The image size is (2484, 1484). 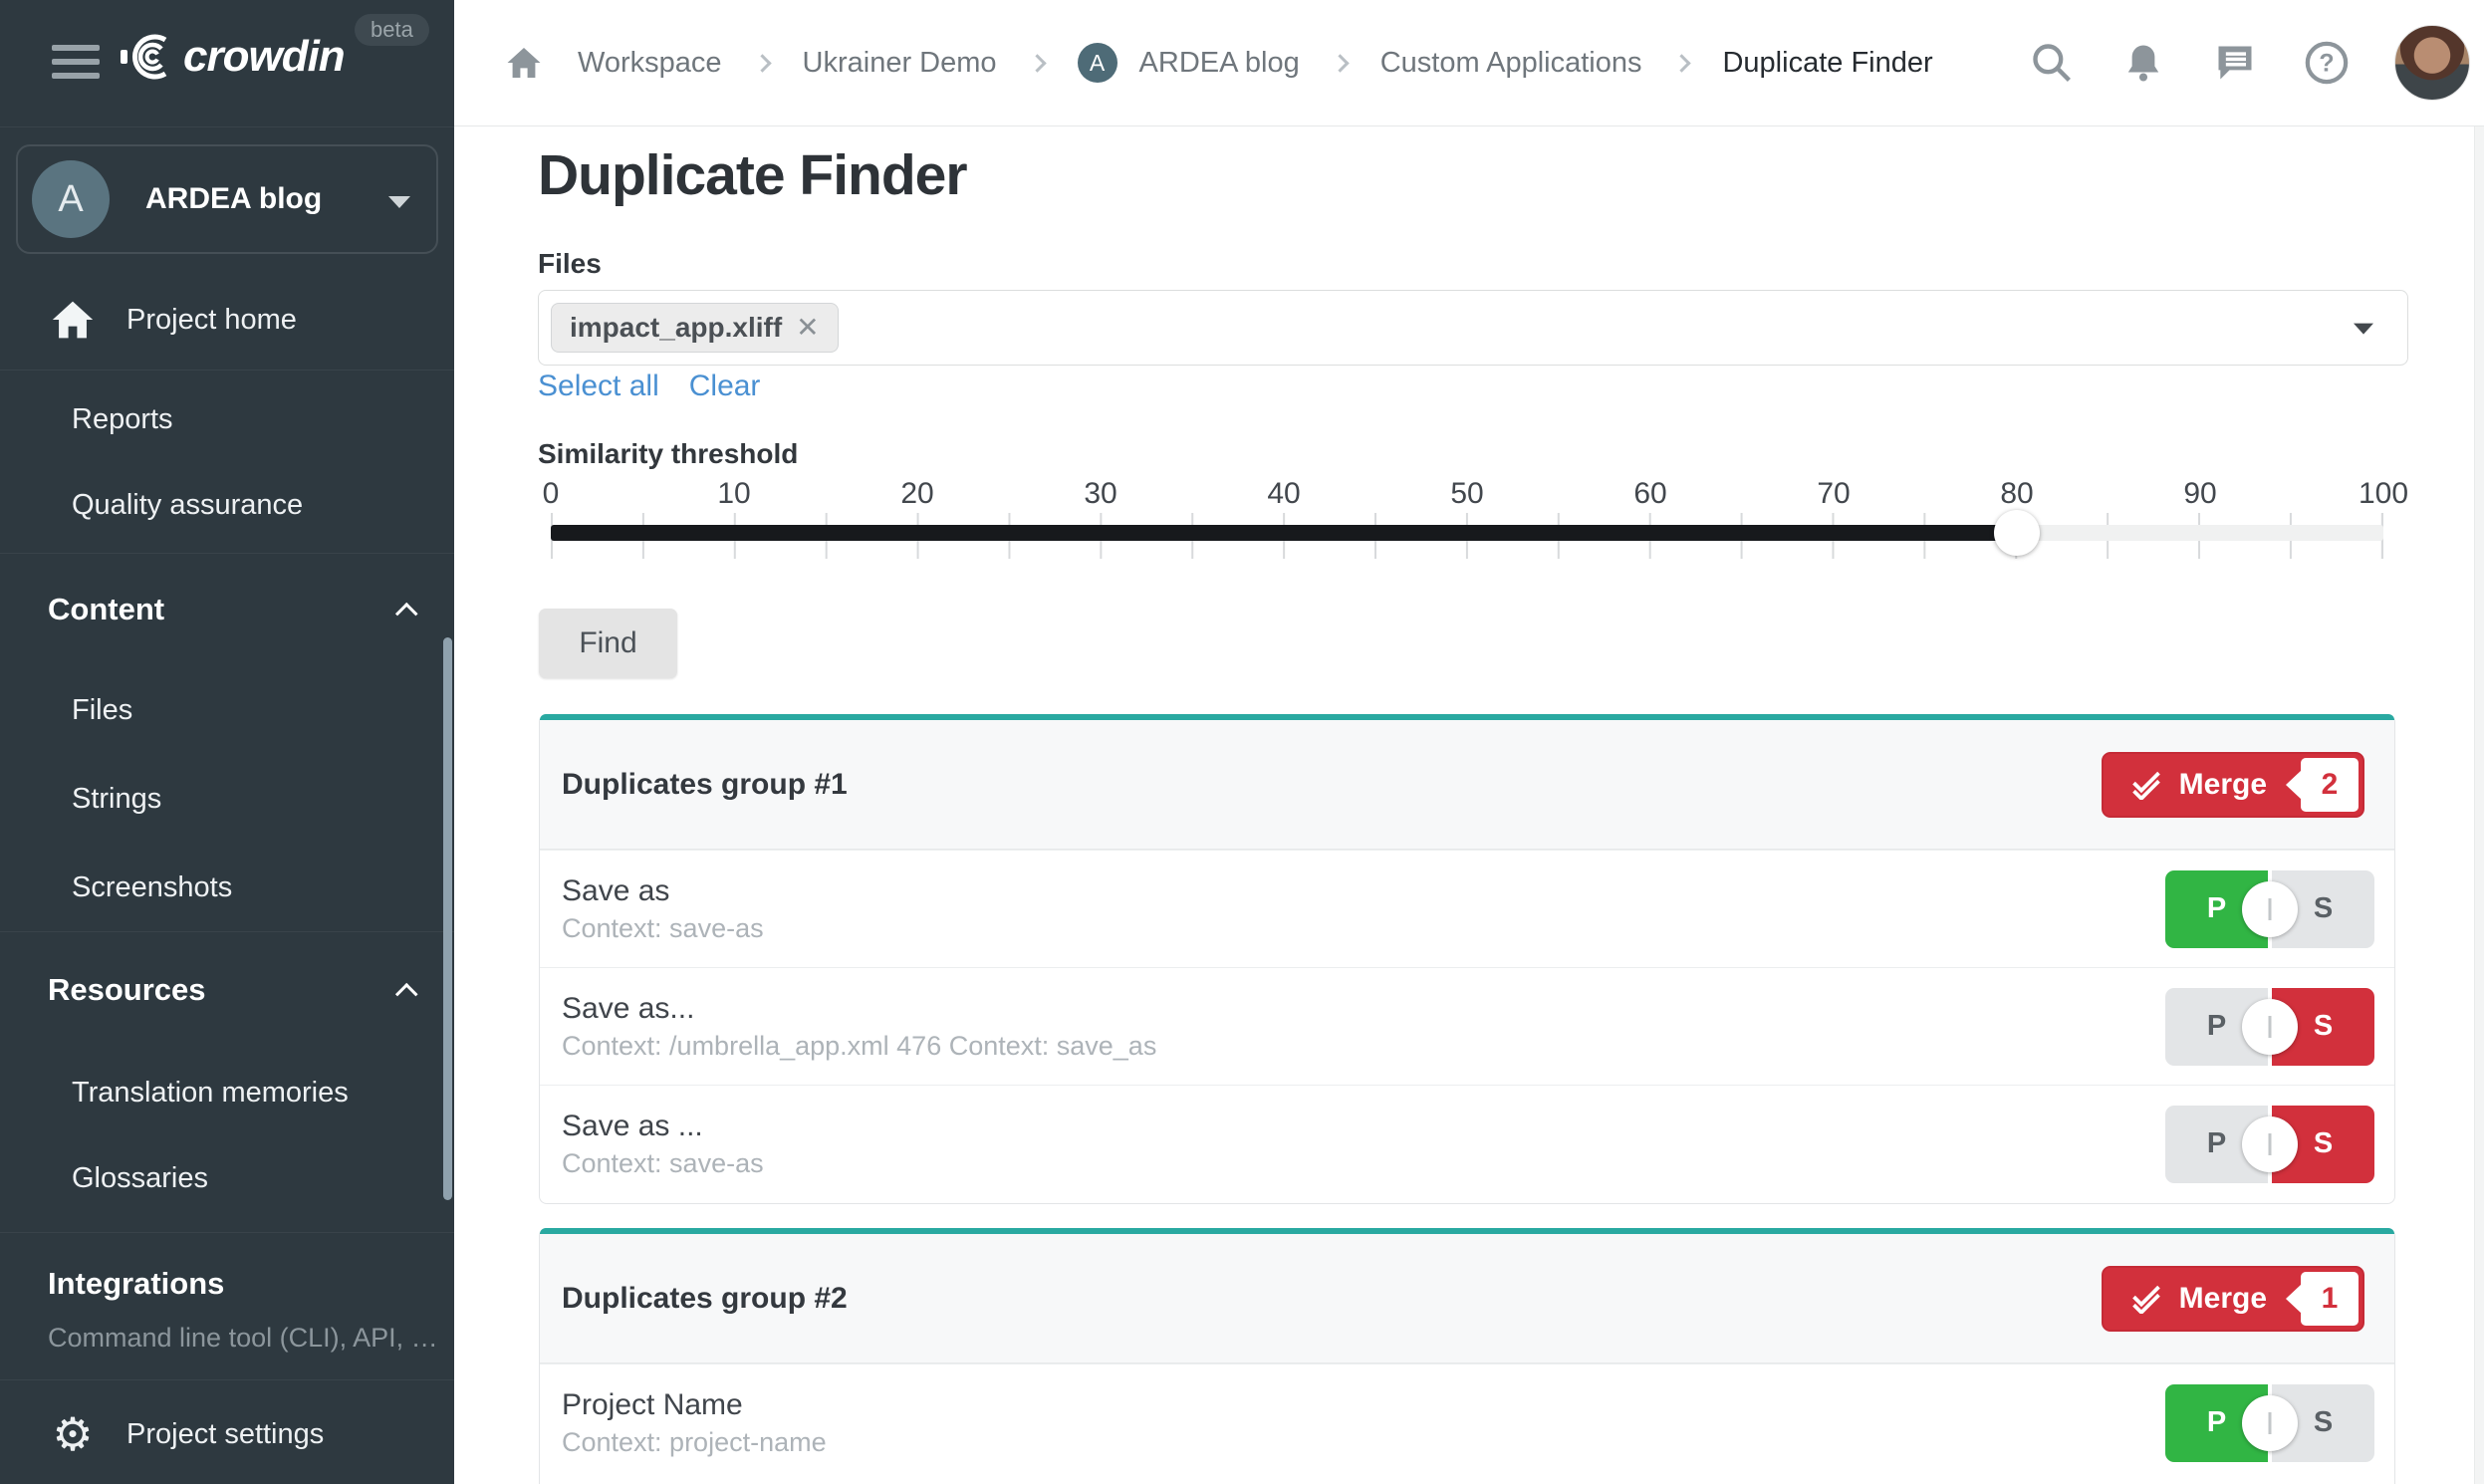 What do you see at coordinates (1101, 493) in the screenshot?
I see `slider-tick-label: 30` at bounding box center [1101, 493].